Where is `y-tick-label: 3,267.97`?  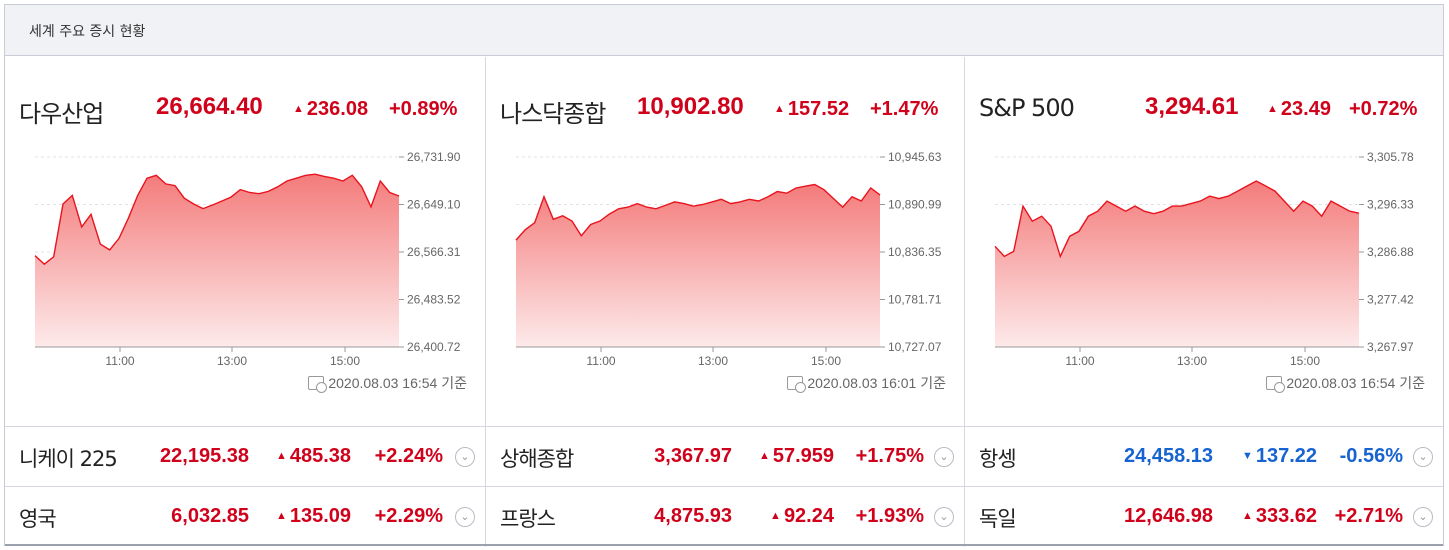 y-tick-label: 3,267.97 is located at coordinates (1390, 347).